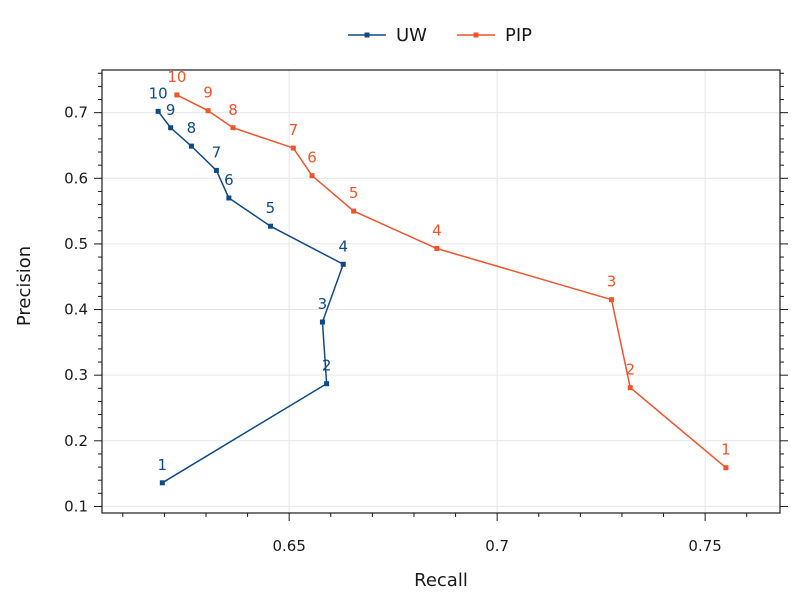 The height and width of the screenshot is (600, 800). What do you see at coordinates (323, 304) in the screenshot?
I see `point-label-uw: 3` at bounding box center [323, 304].